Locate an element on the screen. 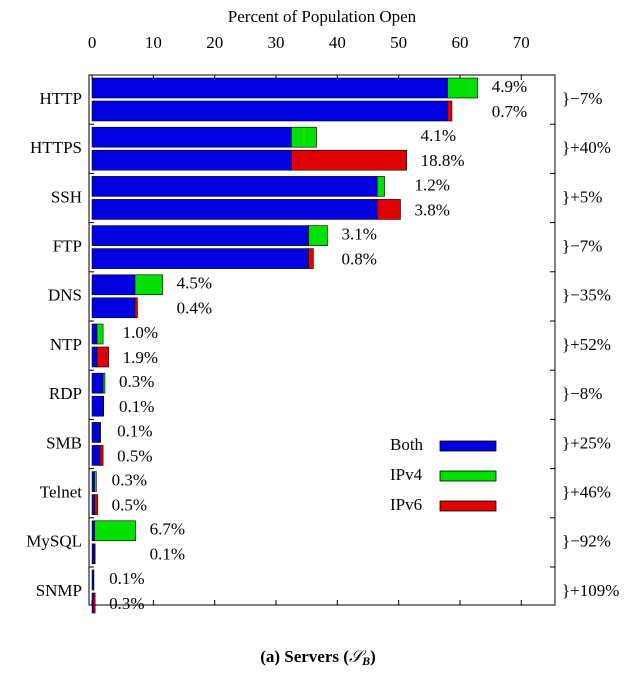 Image resolution: width=637 pixels, height=680 pixels. legend-label: Both is located at coordinates (407, 444).